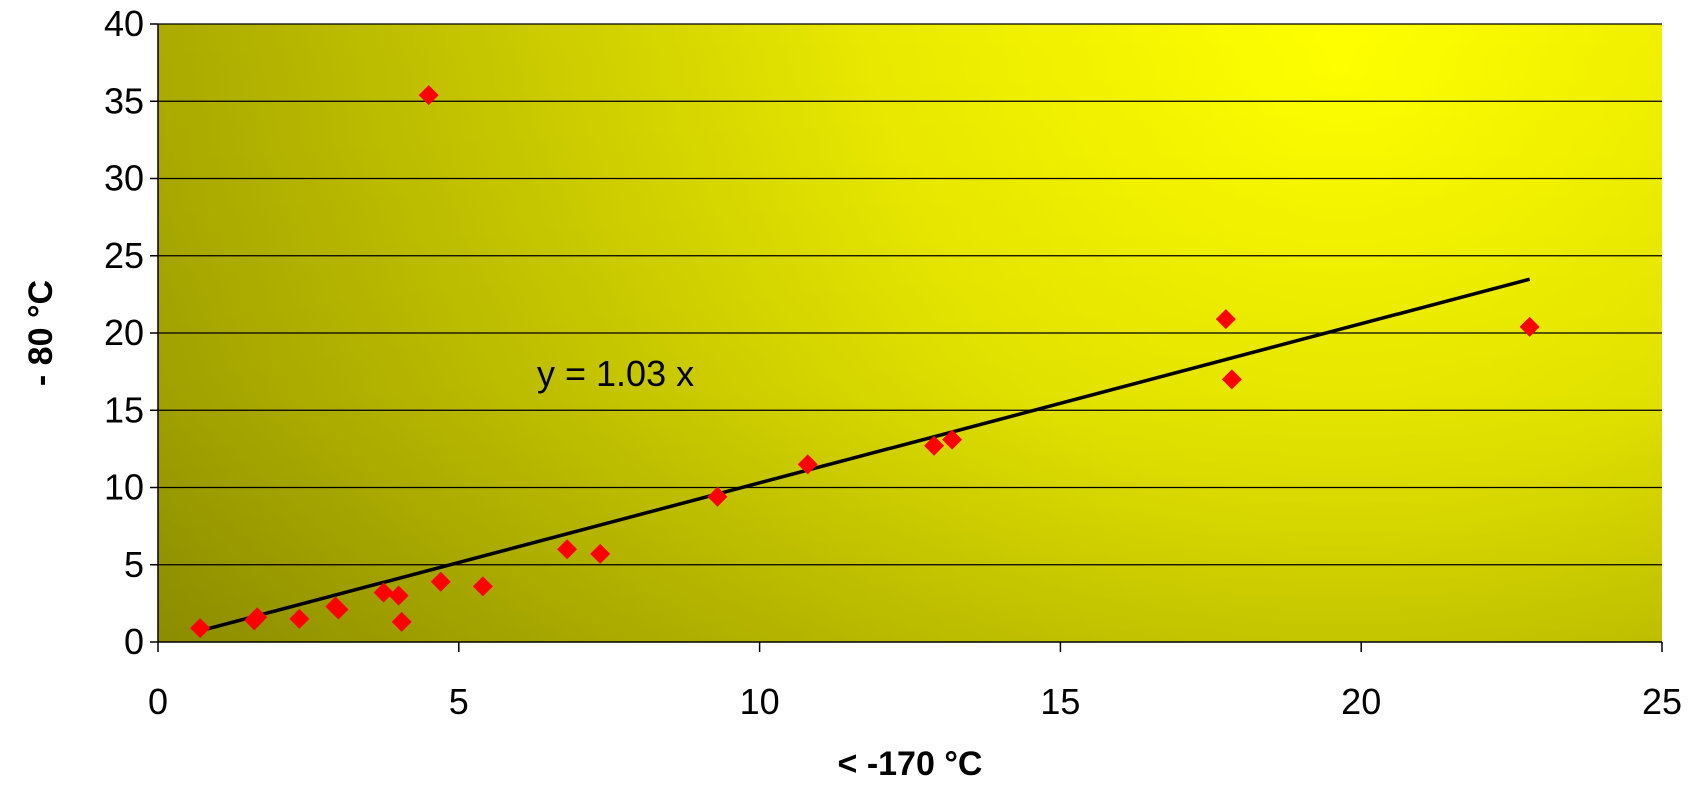  Describe the element at coordinates (158, 701) in the screenshot. I see `x-tick-label: 0` at that location.